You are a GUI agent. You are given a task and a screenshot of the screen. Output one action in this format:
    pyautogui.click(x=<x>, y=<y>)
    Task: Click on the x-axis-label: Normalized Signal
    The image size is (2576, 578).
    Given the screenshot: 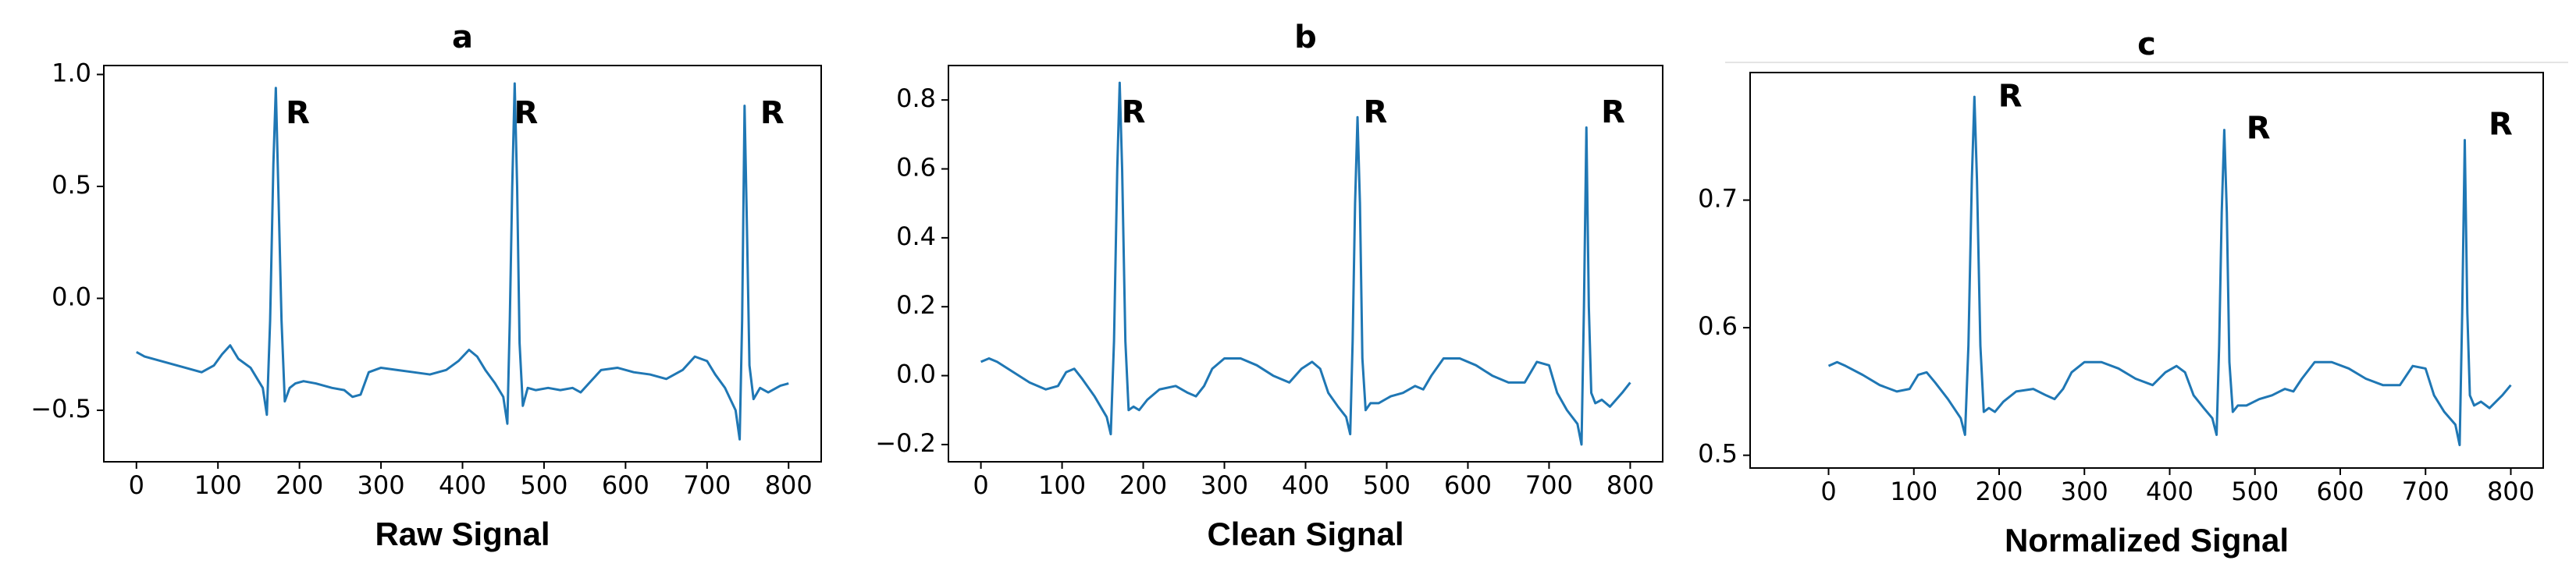 What is the action you would take?
    pyautogui.click(x=2147, y=540)
    